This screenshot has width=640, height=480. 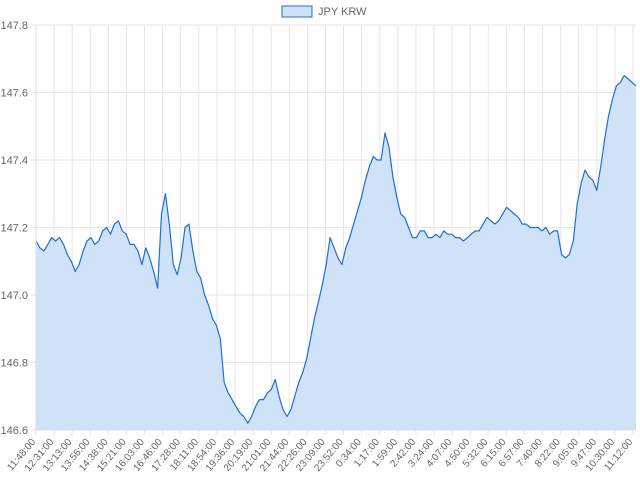 I want to click on legend: JPY KRW, so click(x=324, y=11).